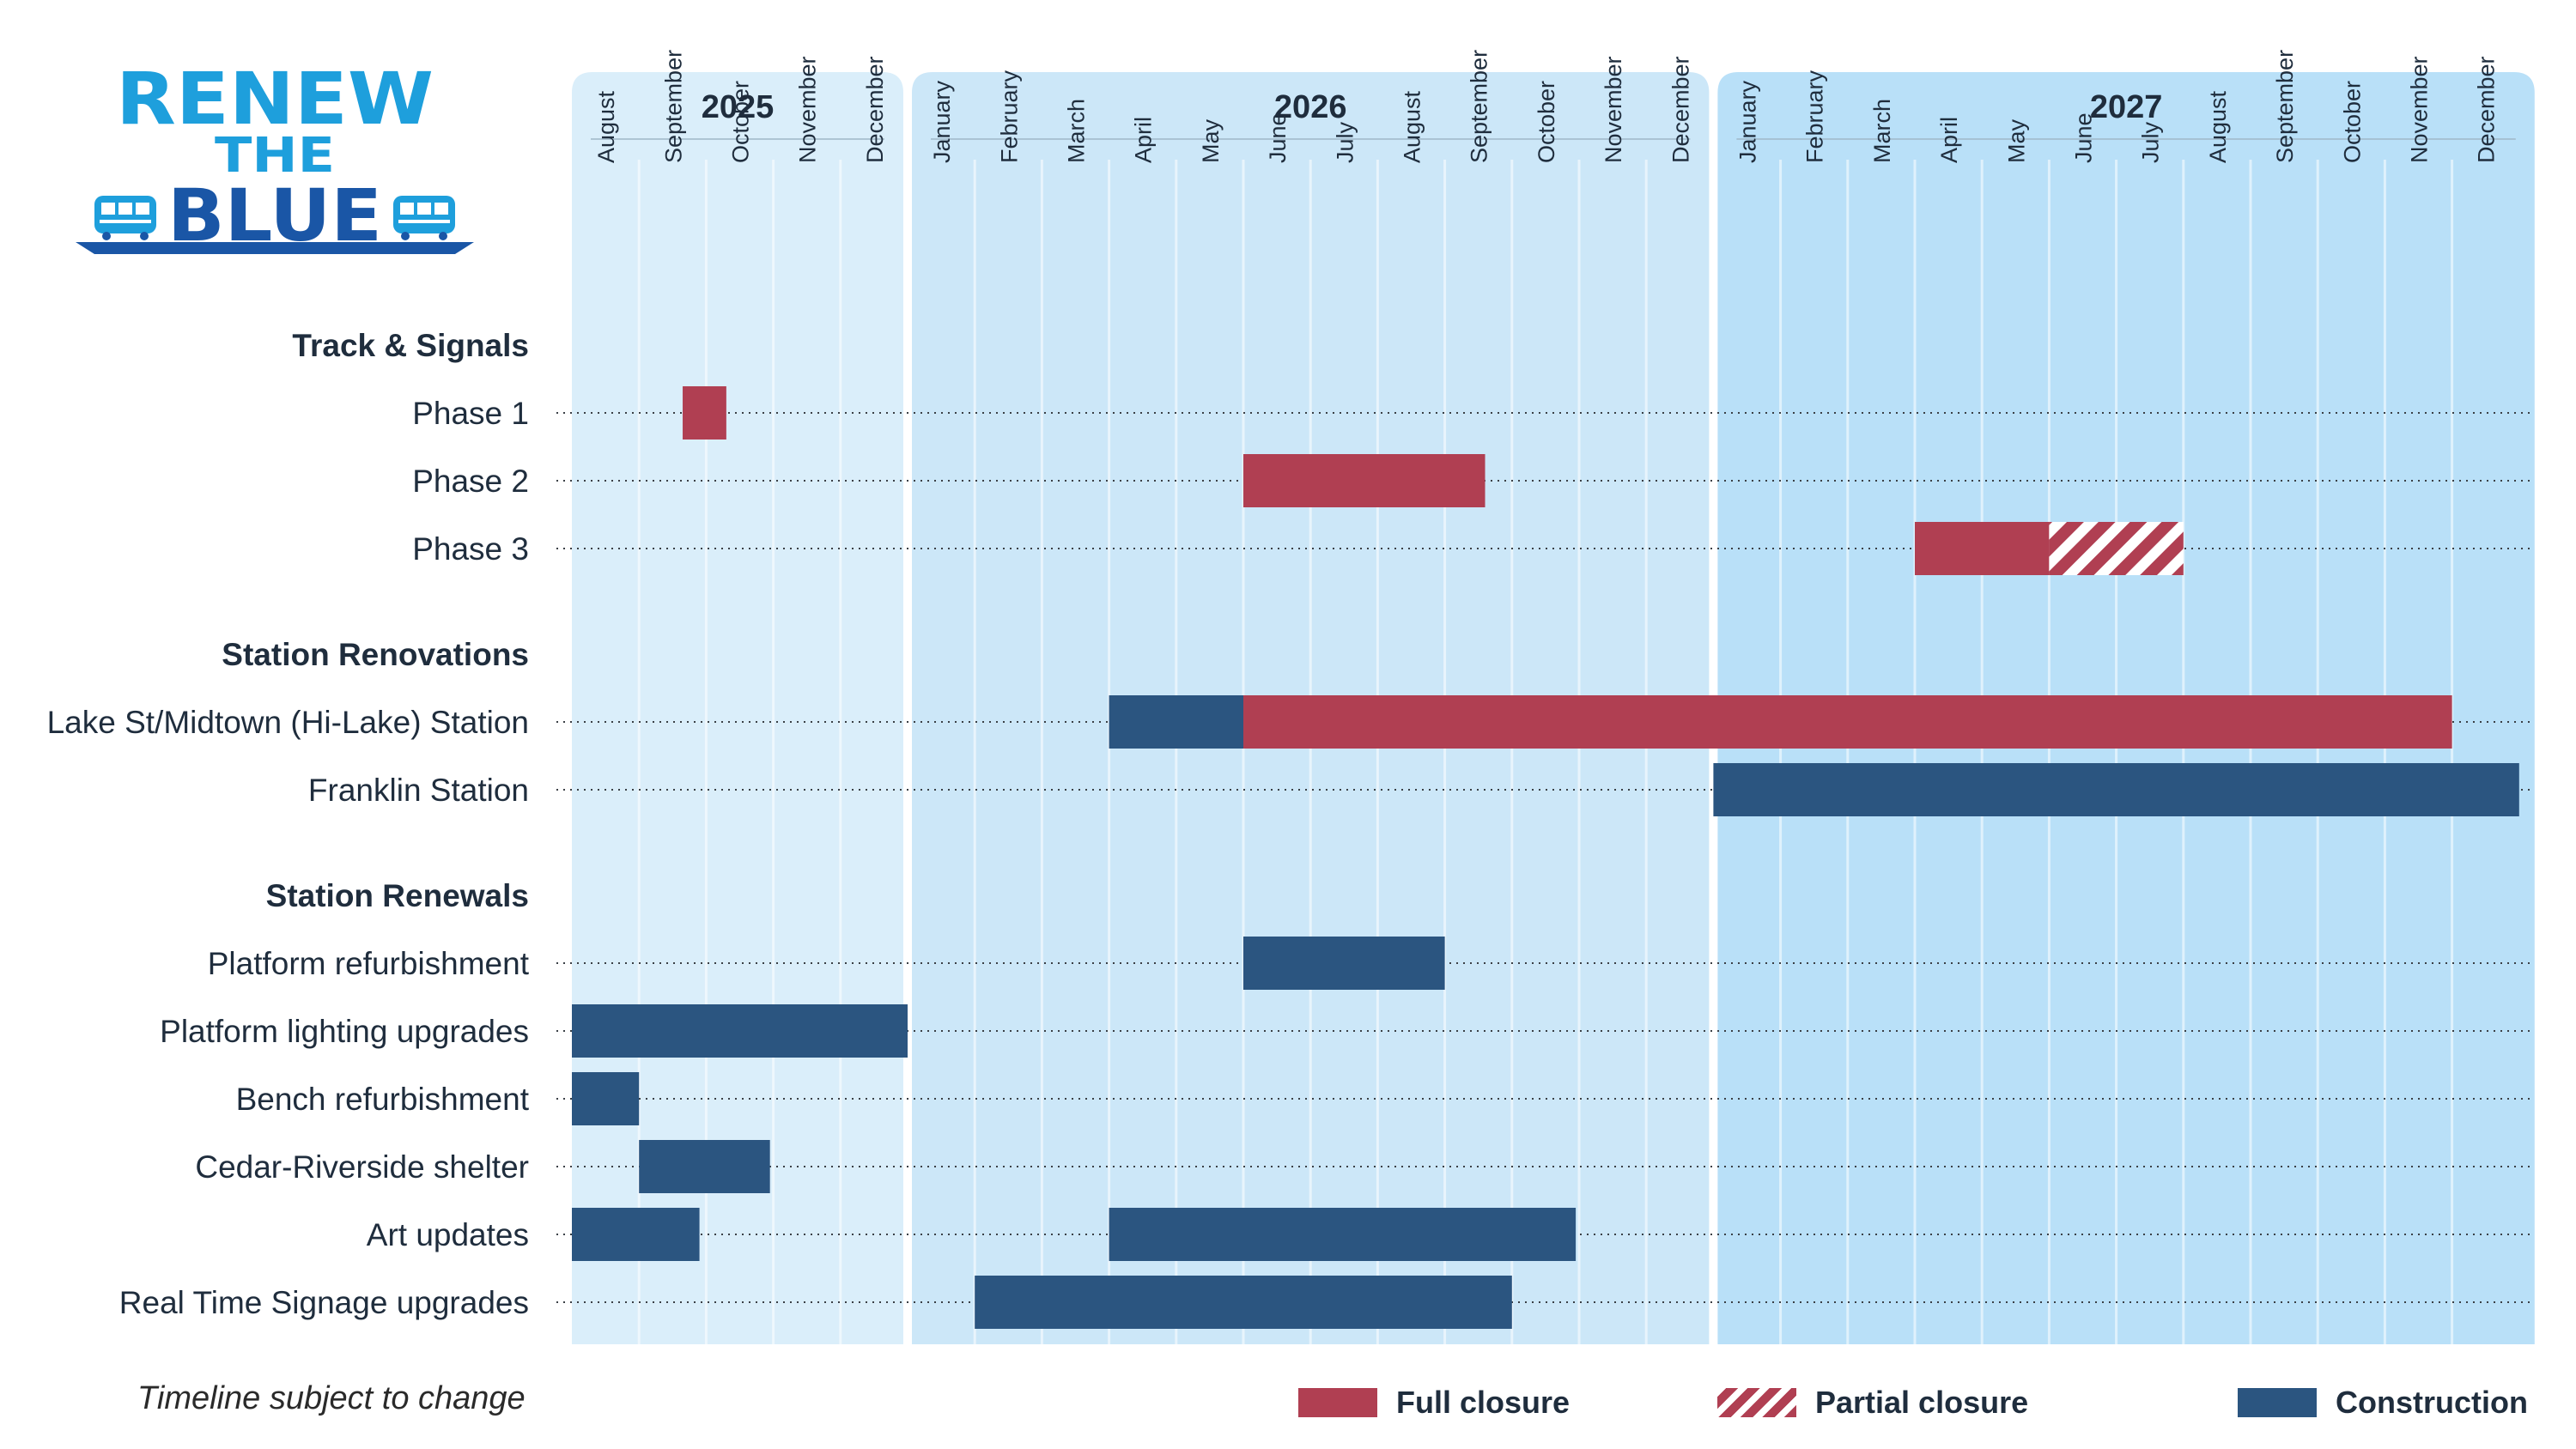 The height and width of the screenshot is (1449, 2576). Describe the element at coordinates (324, 1302) in the screenshot. I see `row-label: Real Time Signage upgrades` at that location.